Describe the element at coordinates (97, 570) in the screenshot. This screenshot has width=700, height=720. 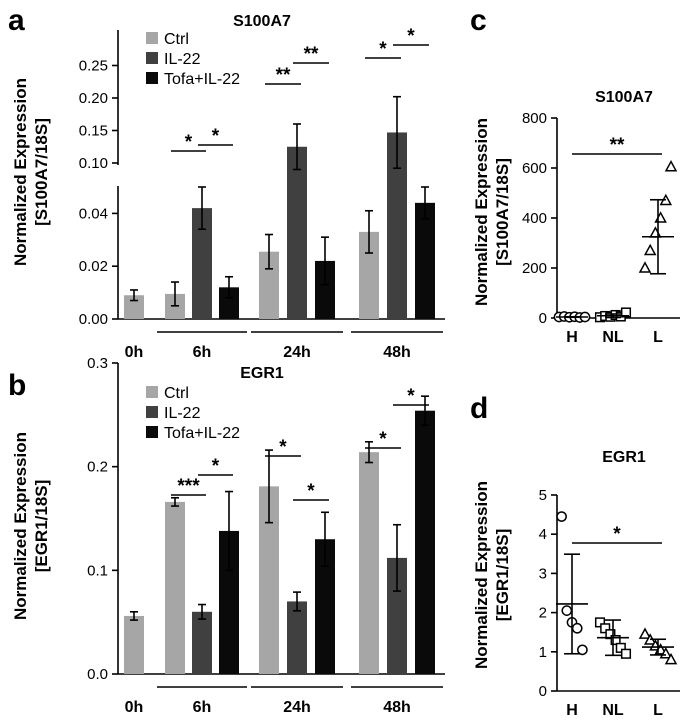
I see `panel-b-y-tick-label: 0.1` at that location.